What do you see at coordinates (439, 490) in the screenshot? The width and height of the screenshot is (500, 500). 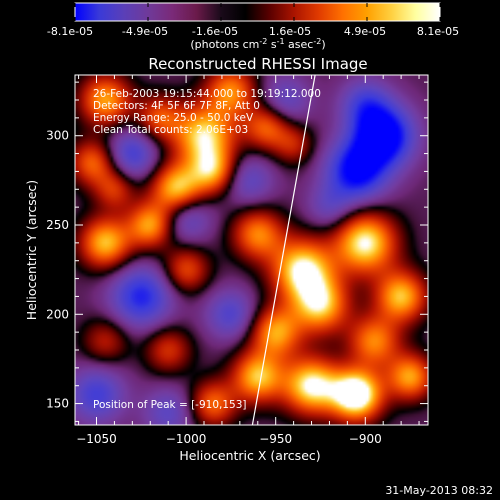 I see `footer-date: 31-May-2013 08:32` at bounding box center [439, 490].